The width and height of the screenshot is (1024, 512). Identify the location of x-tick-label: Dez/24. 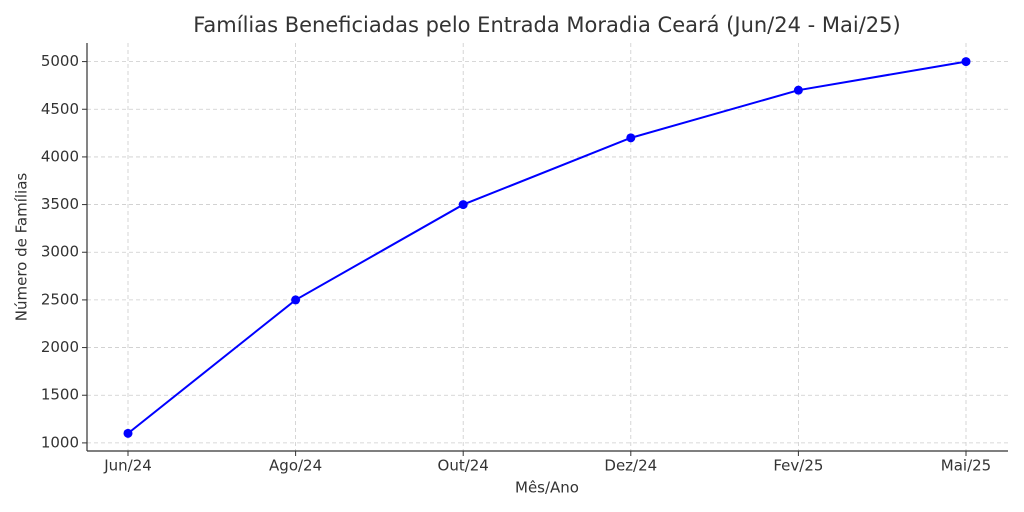
(630, 466).